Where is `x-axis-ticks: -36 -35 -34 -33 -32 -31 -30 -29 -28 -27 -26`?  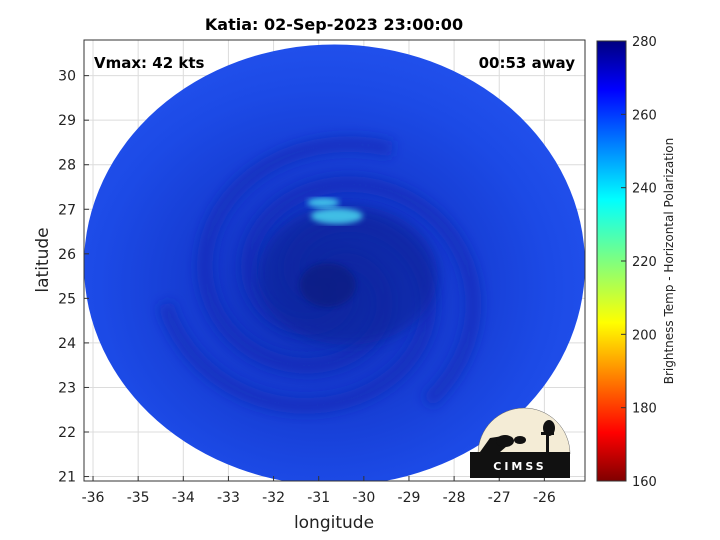
x-axis-ticks: -36 -35 -34 -33 -32 -31 -30 -29 -28 -27 -26 is located at coordinates (319, 491).